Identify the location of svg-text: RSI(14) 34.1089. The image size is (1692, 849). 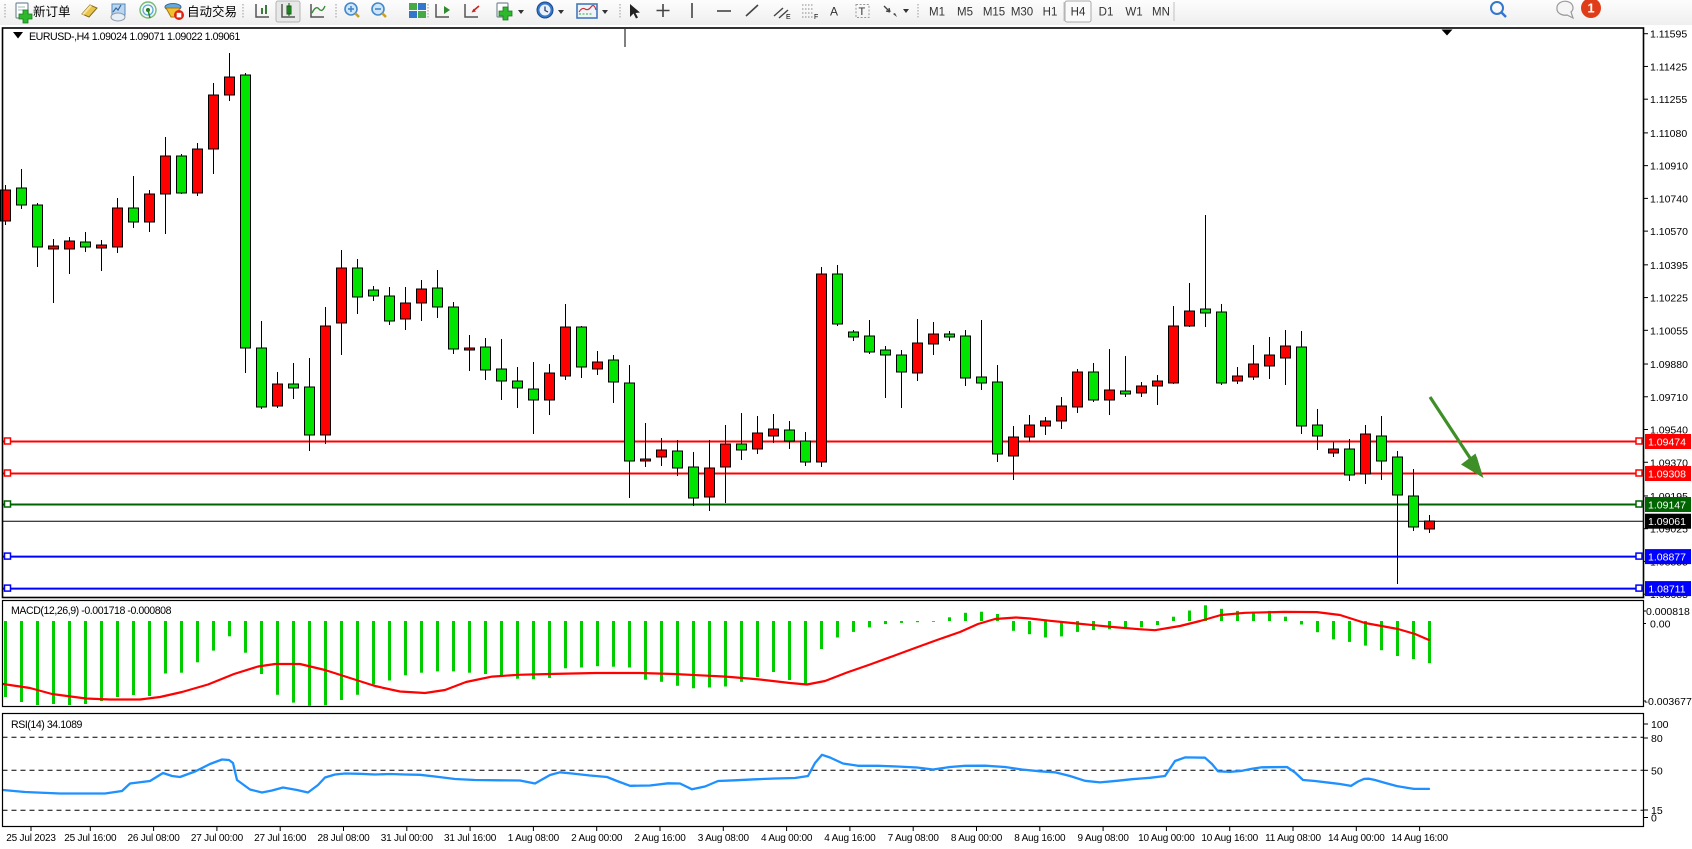
(47, 725).